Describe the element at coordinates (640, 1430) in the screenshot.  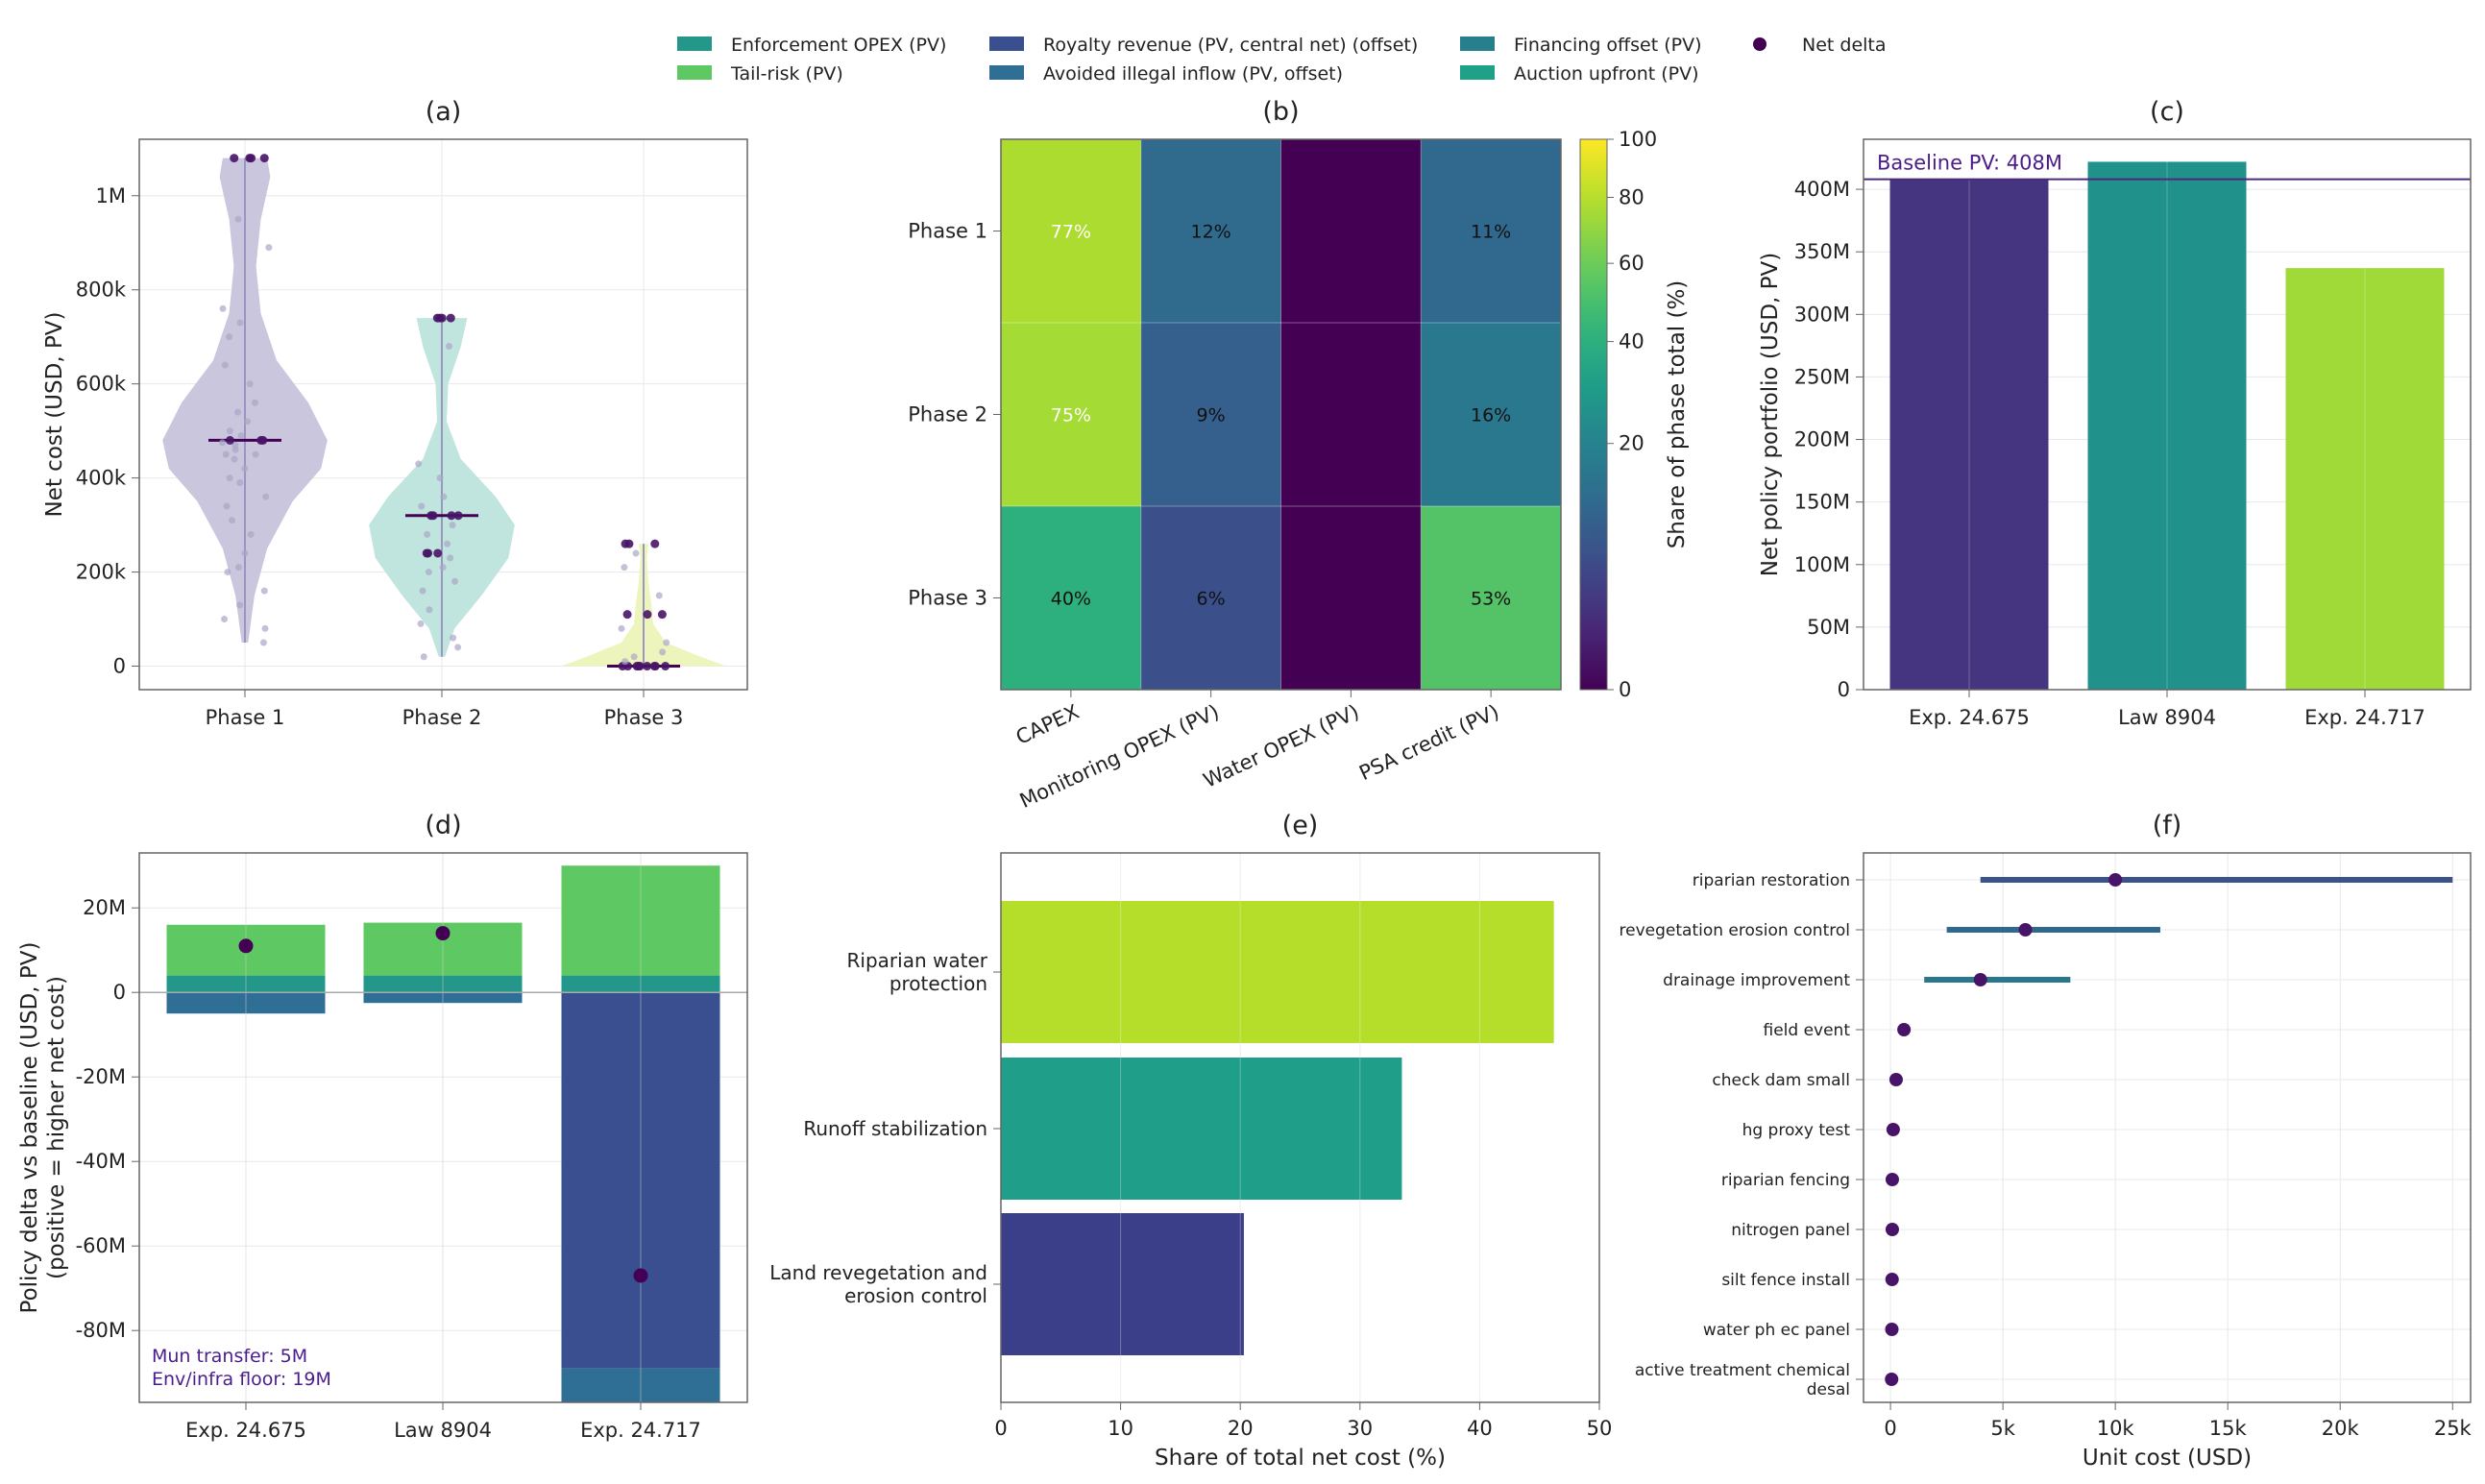
I see `d-xtick-label: Exp. 24.717` at that location.